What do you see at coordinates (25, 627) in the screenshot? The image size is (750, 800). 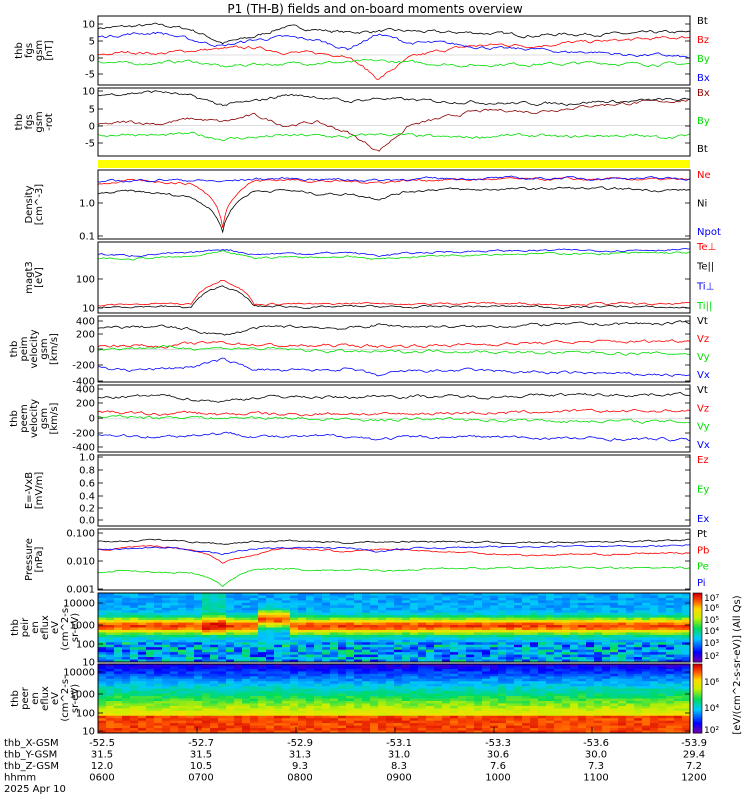 I see `y-axis-label: peir` at bounding box center [25, 627].